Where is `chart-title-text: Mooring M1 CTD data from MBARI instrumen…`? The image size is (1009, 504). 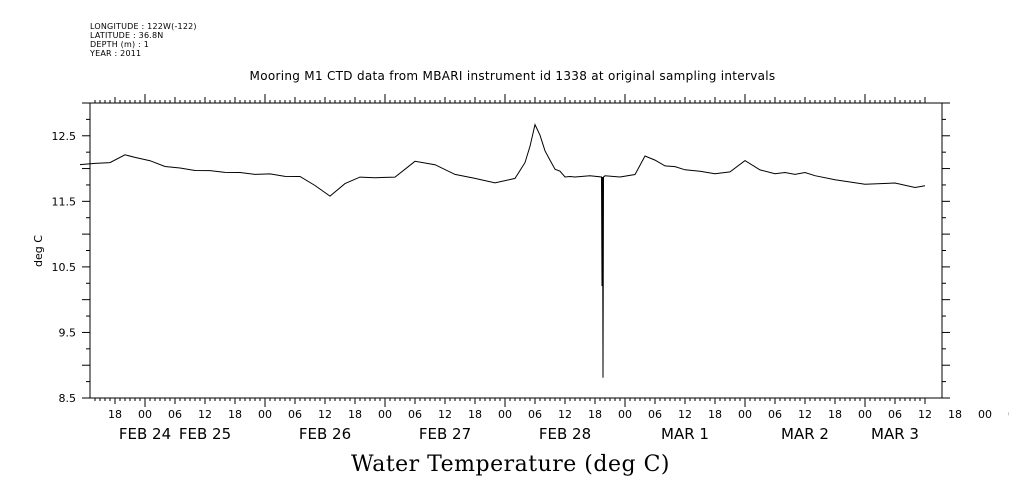
chart-title-text: Mooring M1 CTD data from MBARI instrumen… is located at coordinates (512, 76).